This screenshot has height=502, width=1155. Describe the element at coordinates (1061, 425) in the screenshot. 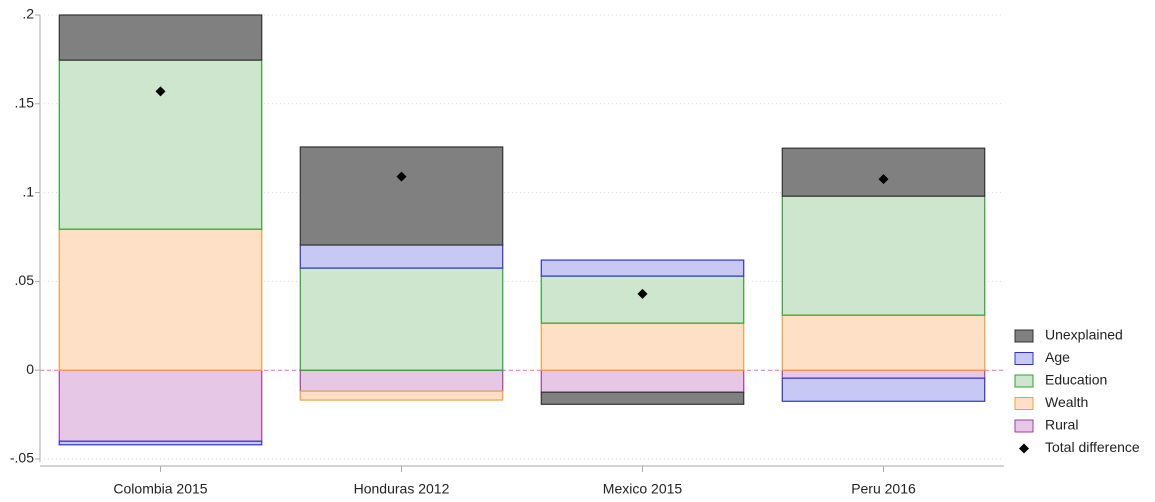

I see `legend-label: Rural` at that location.